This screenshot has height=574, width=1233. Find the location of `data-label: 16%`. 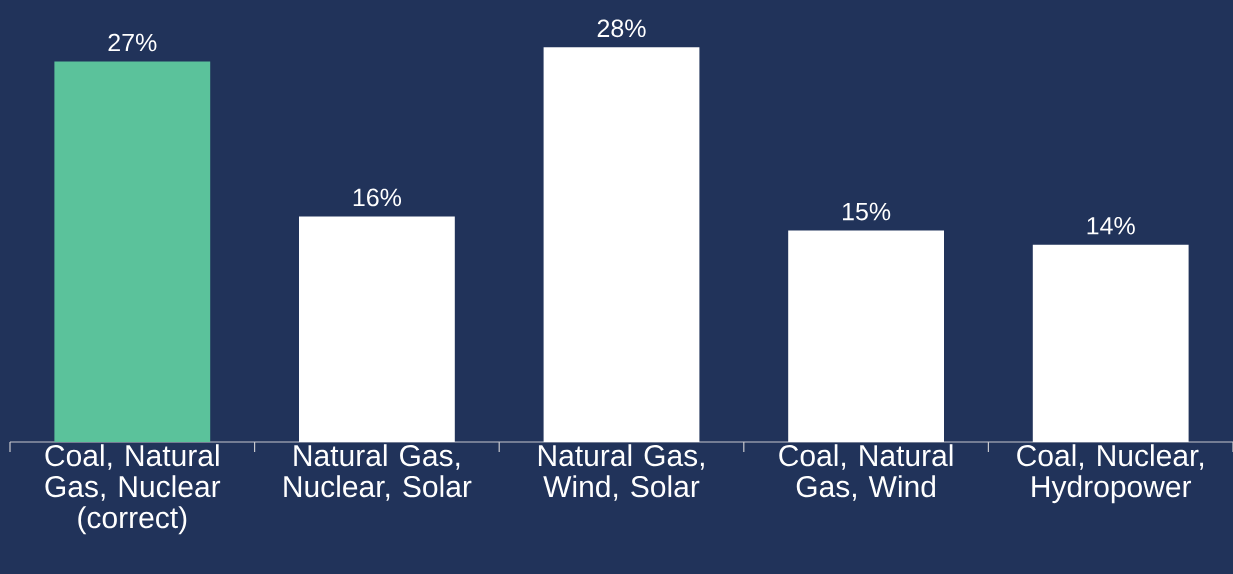

data-label: 16% is located at coordinates (377, 197).